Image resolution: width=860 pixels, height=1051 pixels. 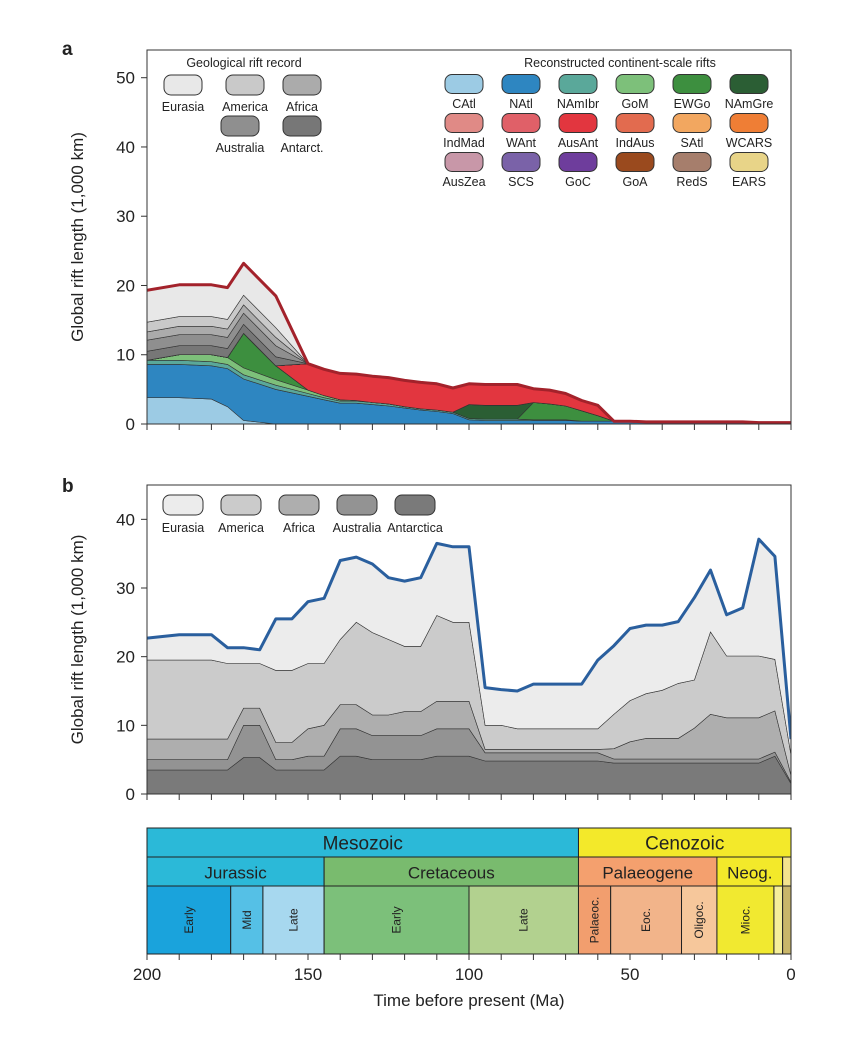 I want to click on legend-swatch-wcars, so click(x=749, y=123).